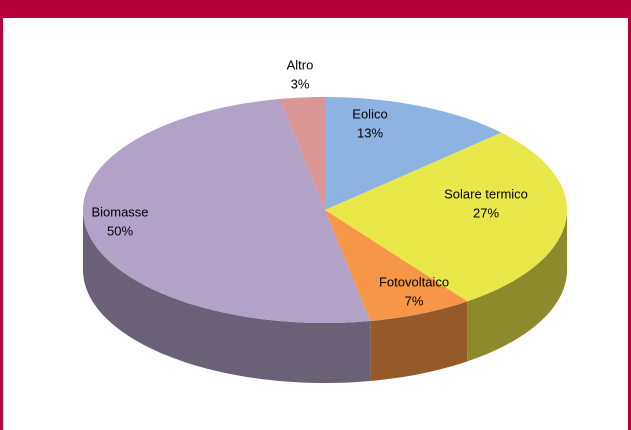  Describe the element at coordinates (486, 212) in the screenshot. I see `slice-value-label: 27%` at that location.